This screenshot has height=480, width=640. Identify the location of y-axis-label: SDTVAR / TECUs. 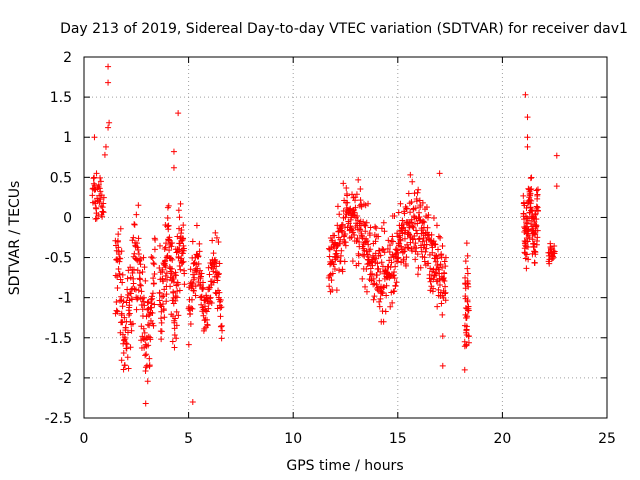
(15, 238).